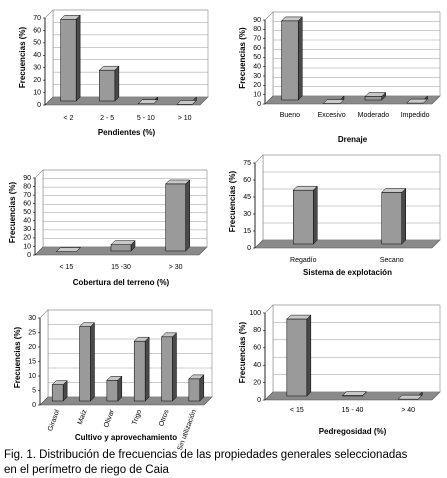 This screenshot has height=478, width=447. I want to click on x-tick-label: Sin utilización, so click(187, 430).